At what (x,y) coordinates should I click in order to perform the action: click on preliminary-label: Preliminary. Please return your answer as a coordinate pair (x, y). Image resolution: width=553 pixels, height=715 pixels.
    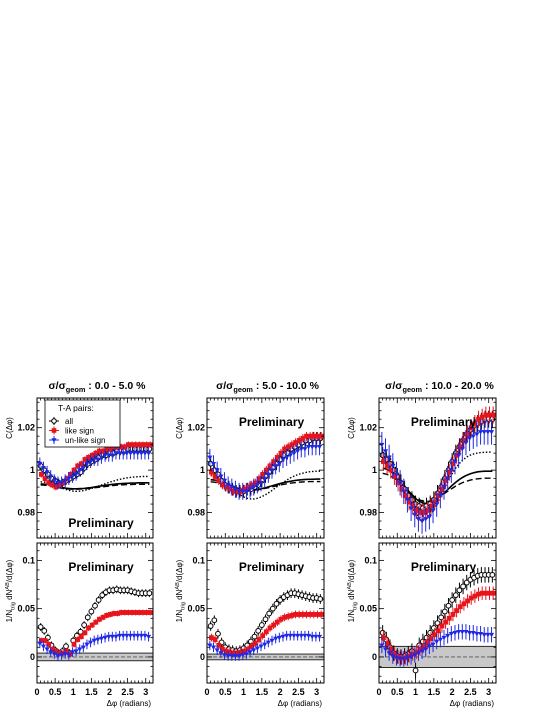
    Looking at the image, I should click on (101, 567).